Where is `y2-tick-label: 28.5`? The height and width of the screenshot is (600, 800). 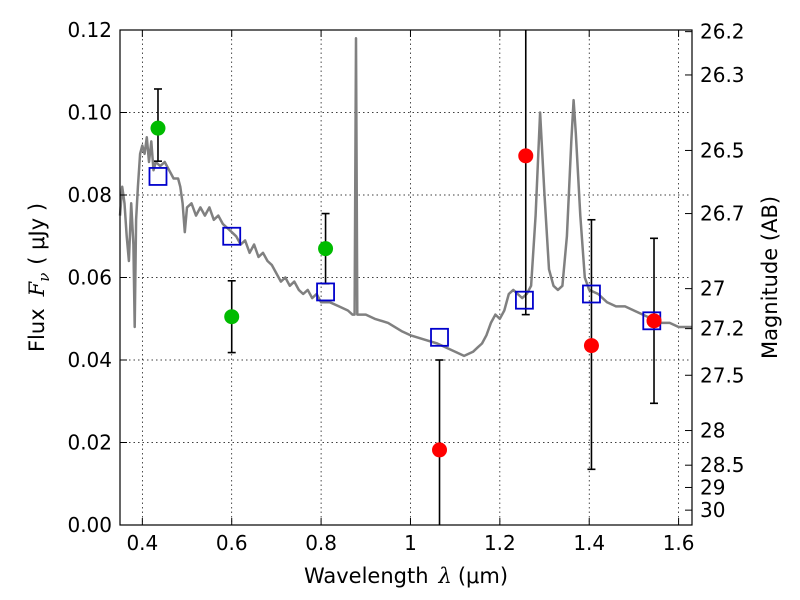 y2-tick-label: 28.5 is located at coordinates (722, 465).